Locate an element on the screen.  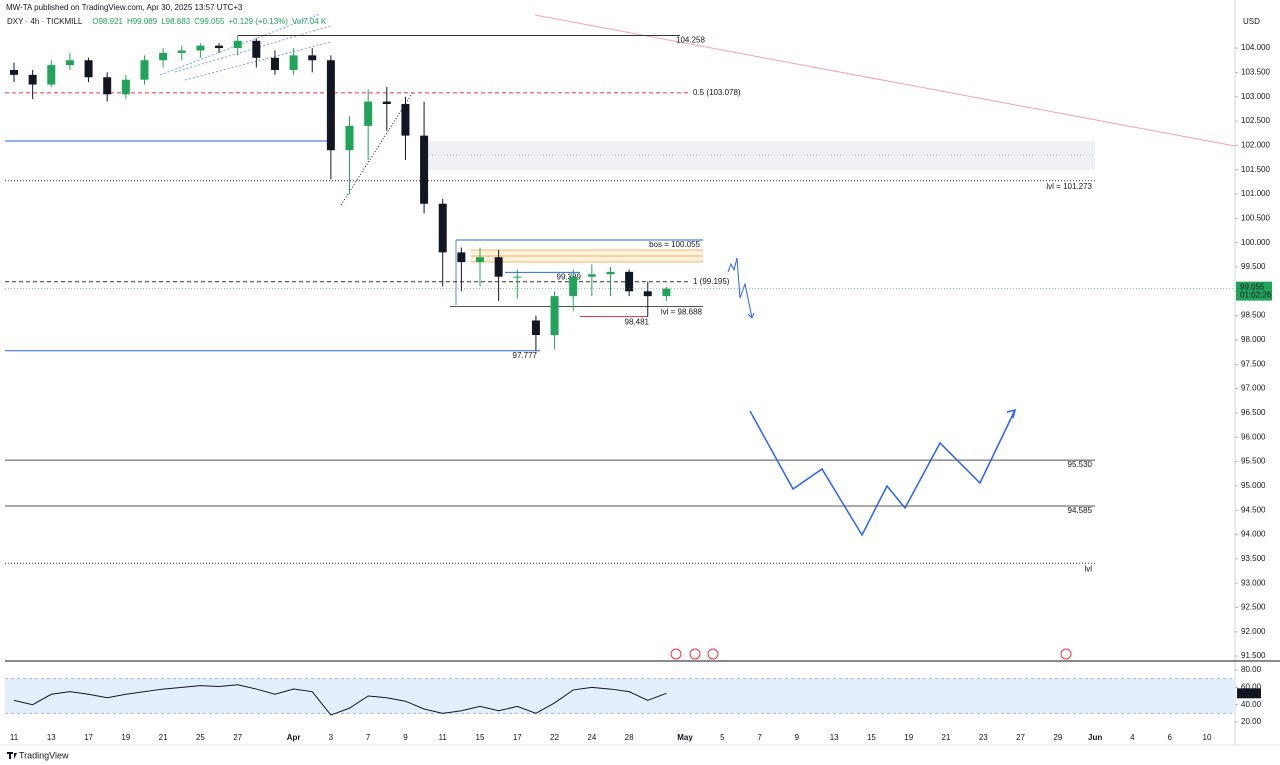
projection-path is located at coordinates (882, 473).